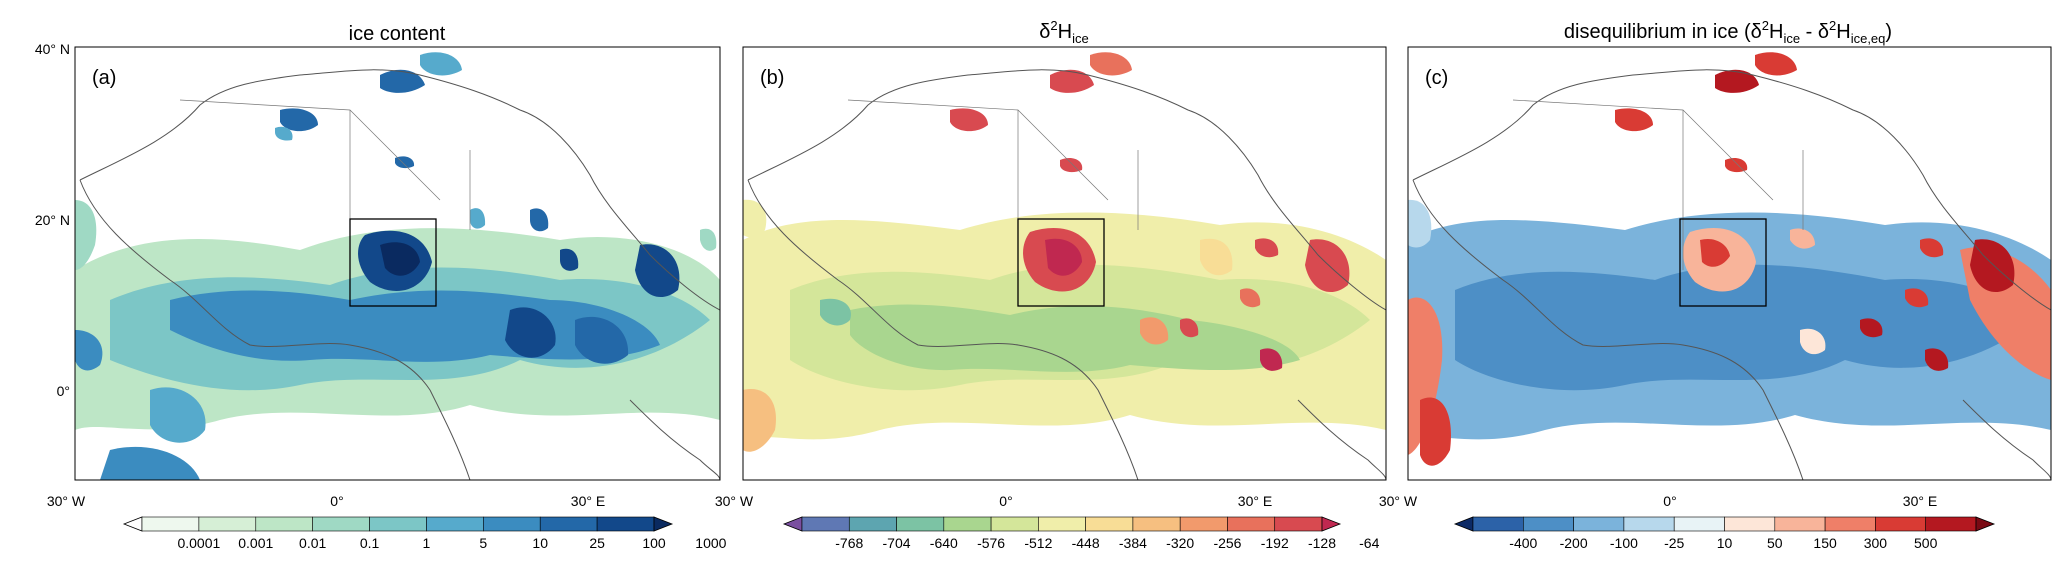  Describe the element at coordinates (1133, 543) in the screenshot. I see `colorbar-tick-label: -384` at that location.